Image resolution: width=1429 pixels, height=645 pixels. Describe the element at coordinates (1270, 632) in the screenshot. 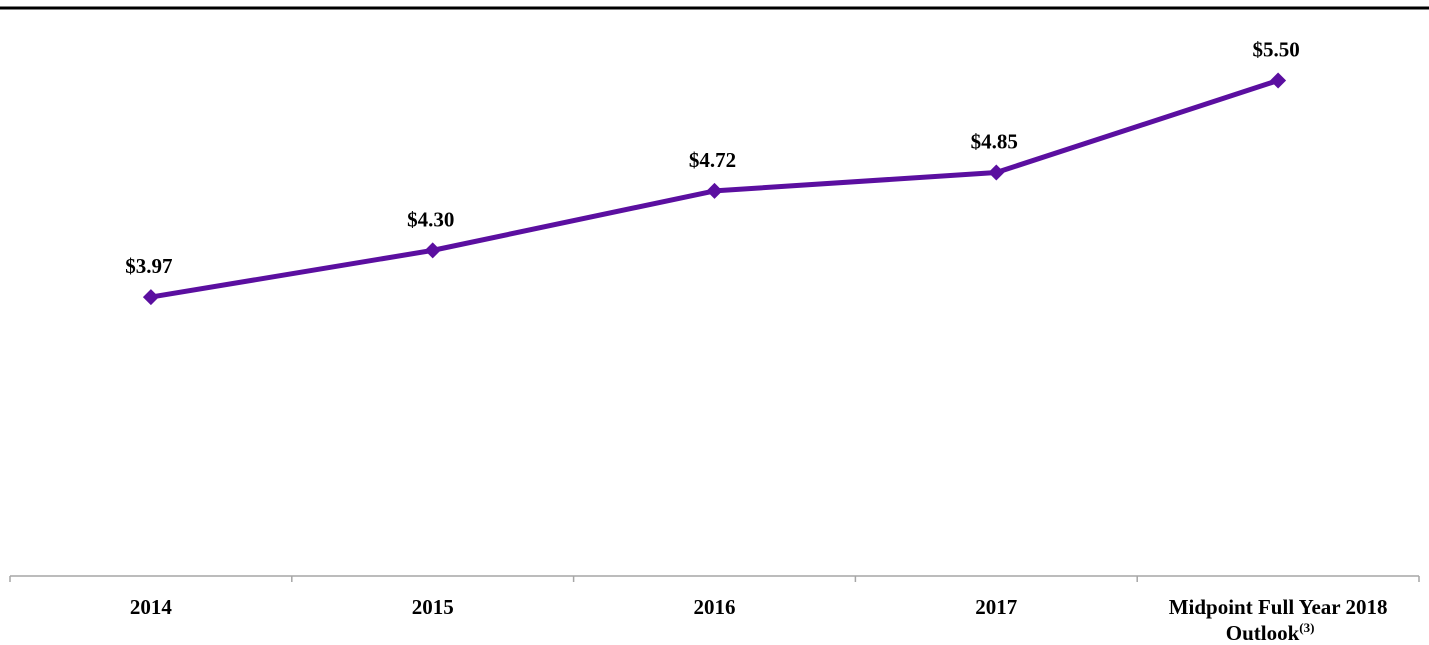

I see `category-label-4-line-2: Outlook(3)` at that location.